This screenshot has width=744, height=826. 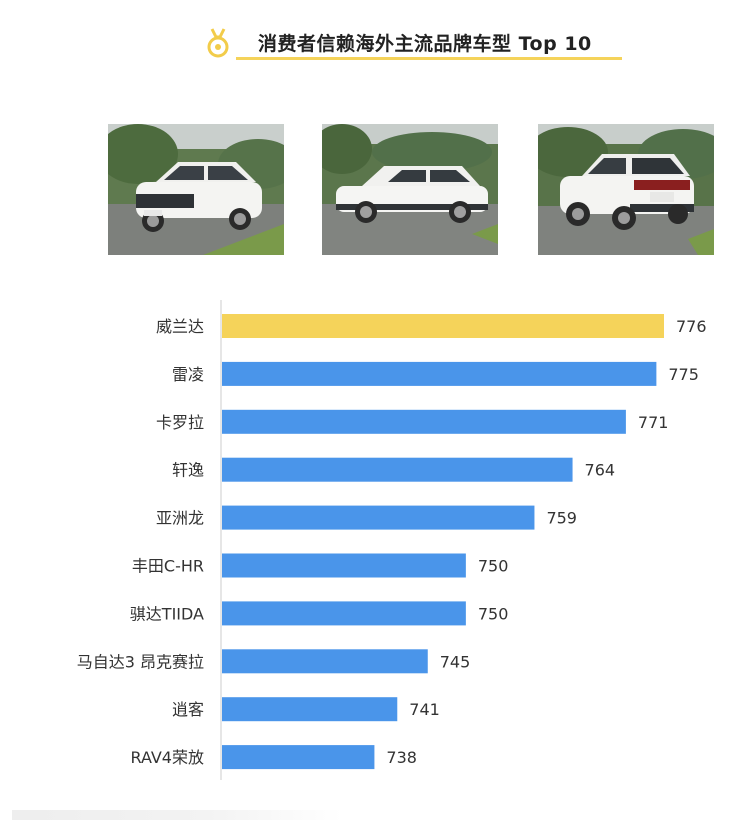 I want to click on medal-icon, so click(x=218, y=43).